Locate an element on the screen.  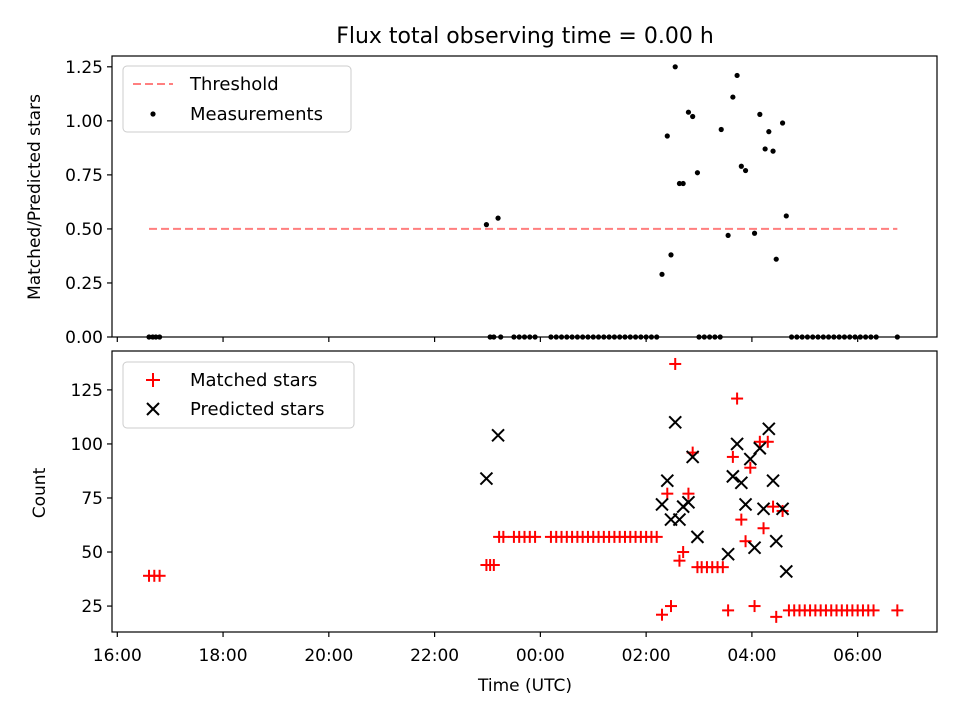
top-panel-legend: Threshold Measurements is located at coordinates (237, 99).